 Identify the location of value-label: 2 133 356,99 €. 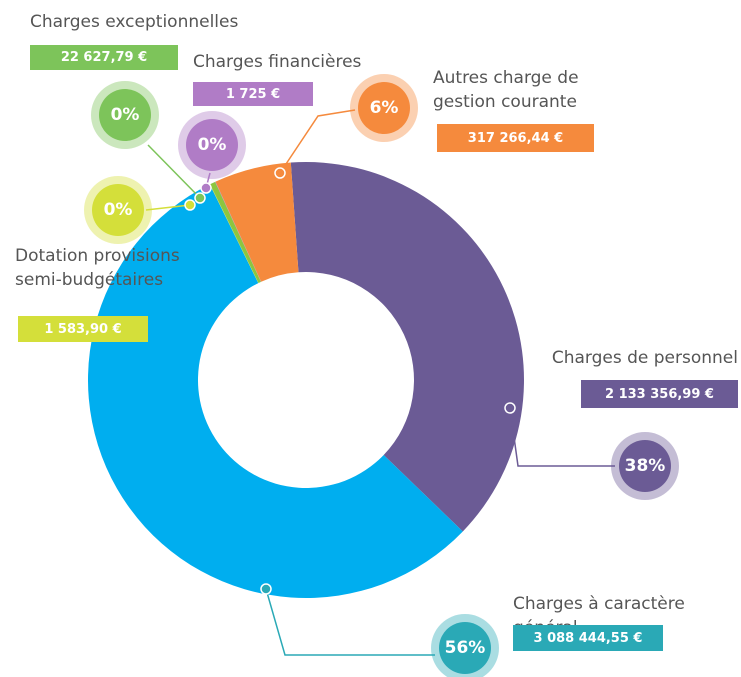
(659, 394).